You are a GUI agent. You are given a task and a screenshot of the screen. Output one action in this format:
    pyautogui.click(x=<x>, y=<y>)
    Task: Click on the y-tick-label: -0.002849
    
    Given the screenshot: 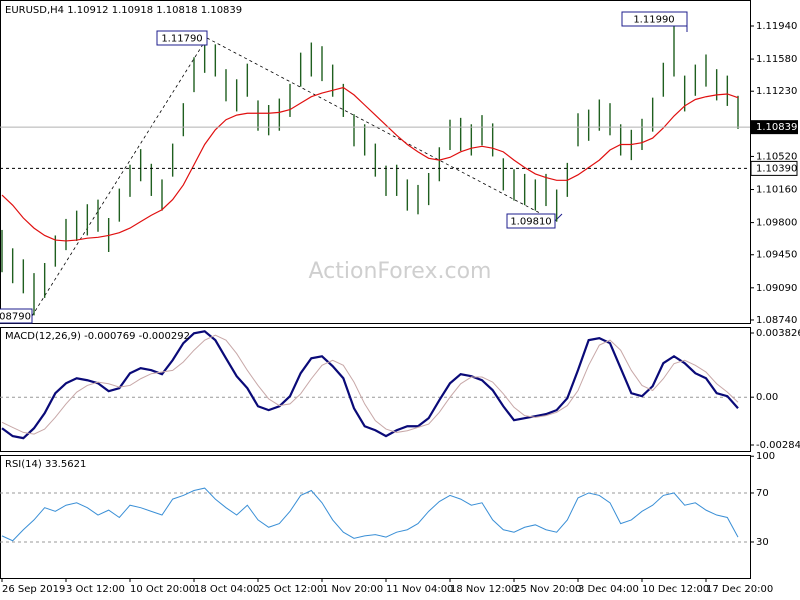 What is the action you would take?
    pyautogui.click(x=778, y=445)
    